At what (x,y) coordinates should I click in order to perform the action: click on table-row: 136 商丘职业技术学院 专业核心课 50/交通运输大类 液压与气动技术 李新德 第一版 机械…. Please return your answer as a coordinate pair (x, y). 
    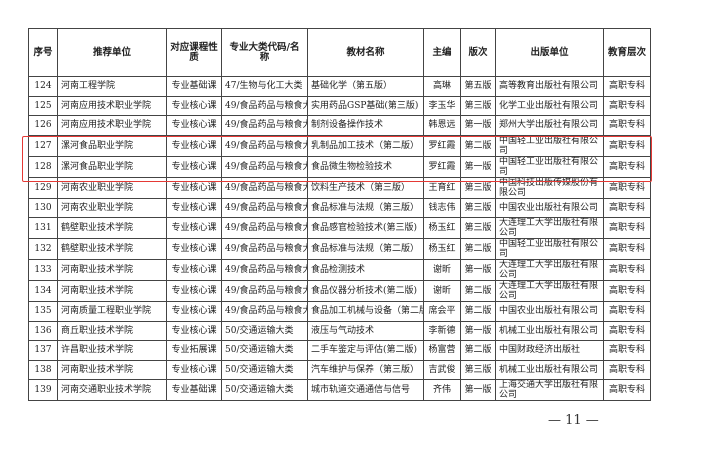
    Looking at the image, I should click on (339, 330).